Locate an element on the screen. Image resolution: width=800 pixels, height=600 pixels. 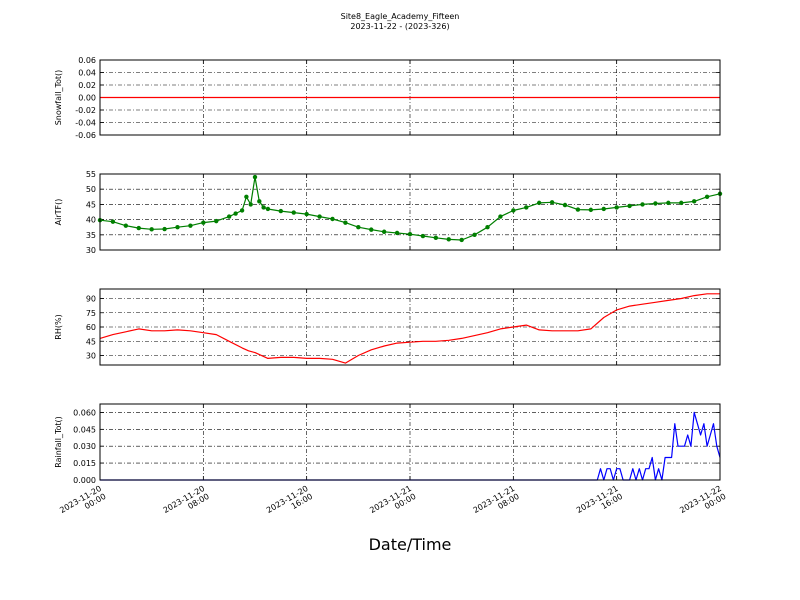
y-tick-label: 0.060 is located at coordinates (84, 412).